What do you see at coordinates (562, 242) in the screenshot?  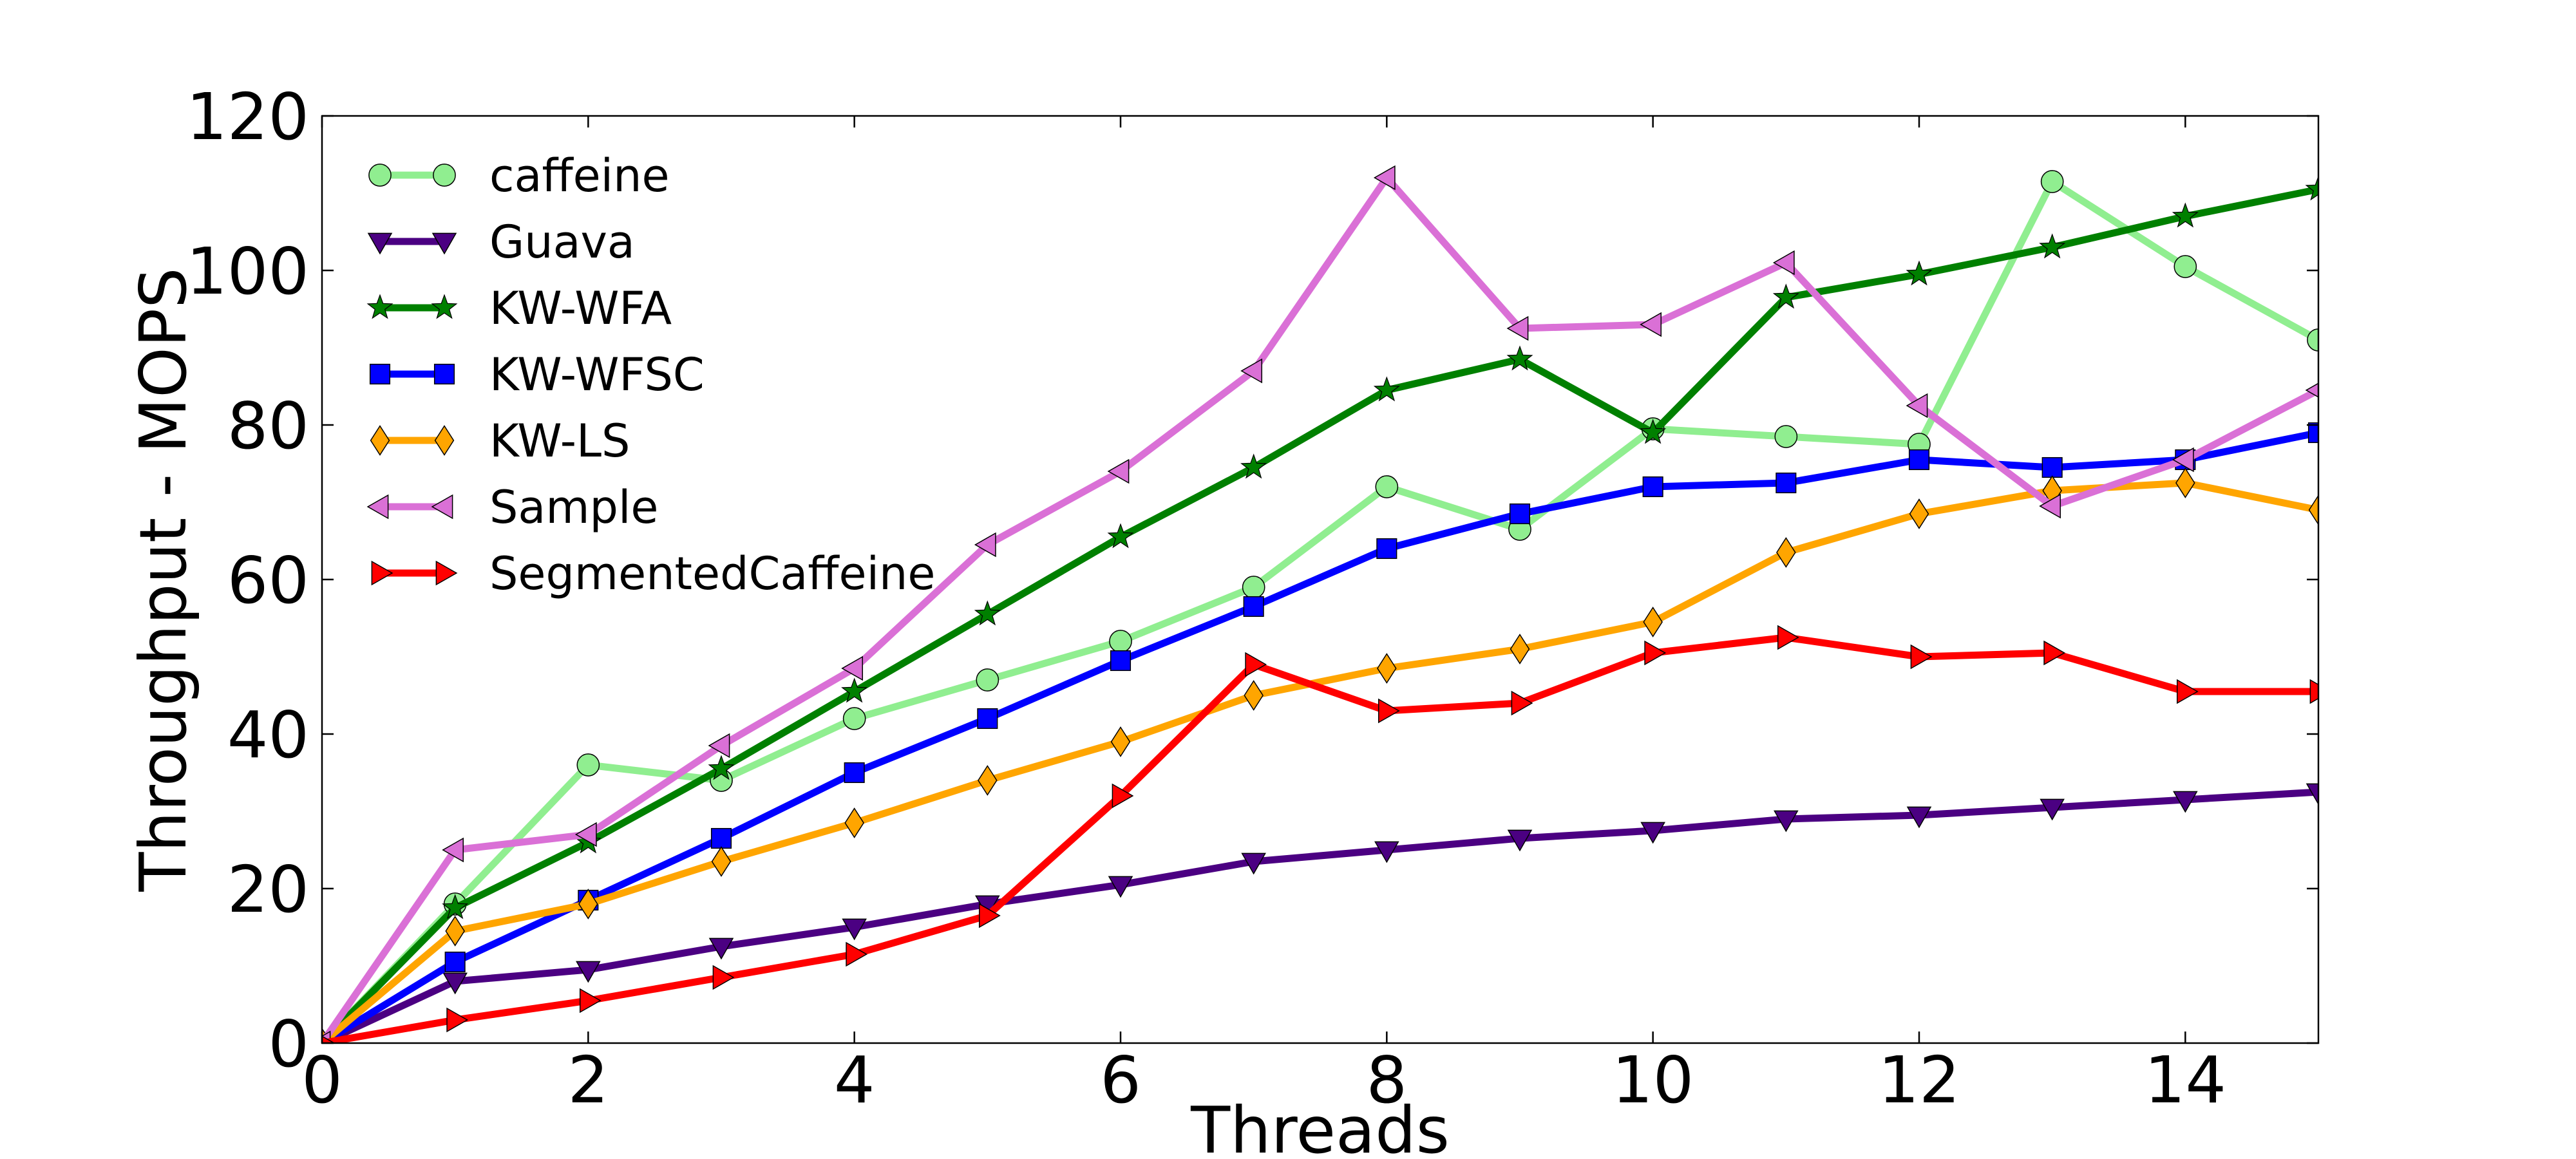 I see `legend-label-guava: Guava` at bounding box center [562, 242].